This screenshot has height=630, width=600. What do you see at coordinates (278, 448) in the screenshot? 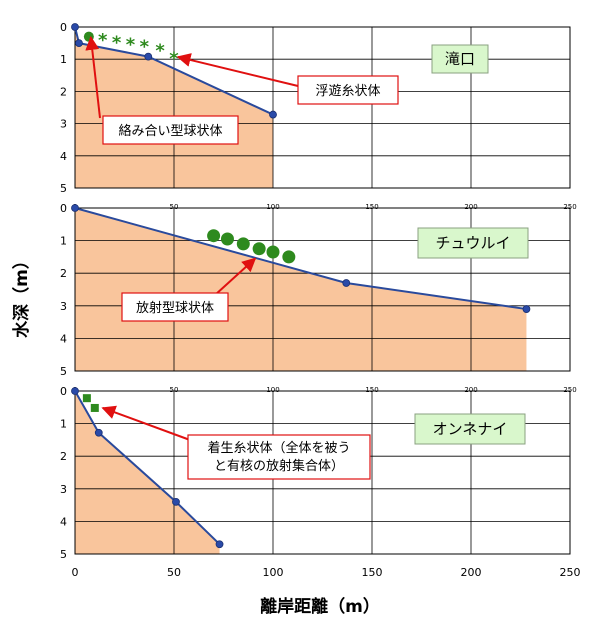
I see `annotation-text: 着生糸状体（全体を被う` at bounding box center [278, 448].